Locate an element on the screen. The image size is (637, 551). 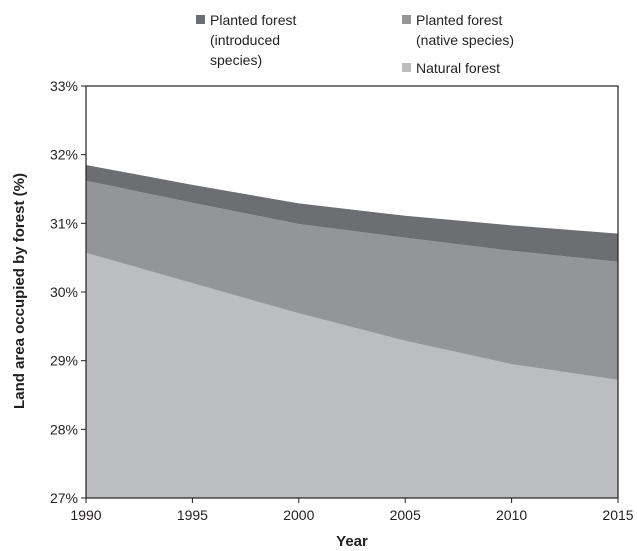
y-axis-ticks: 27% 28% 29% 30% 31% 32% 33% is located at coordinates (68, 292).